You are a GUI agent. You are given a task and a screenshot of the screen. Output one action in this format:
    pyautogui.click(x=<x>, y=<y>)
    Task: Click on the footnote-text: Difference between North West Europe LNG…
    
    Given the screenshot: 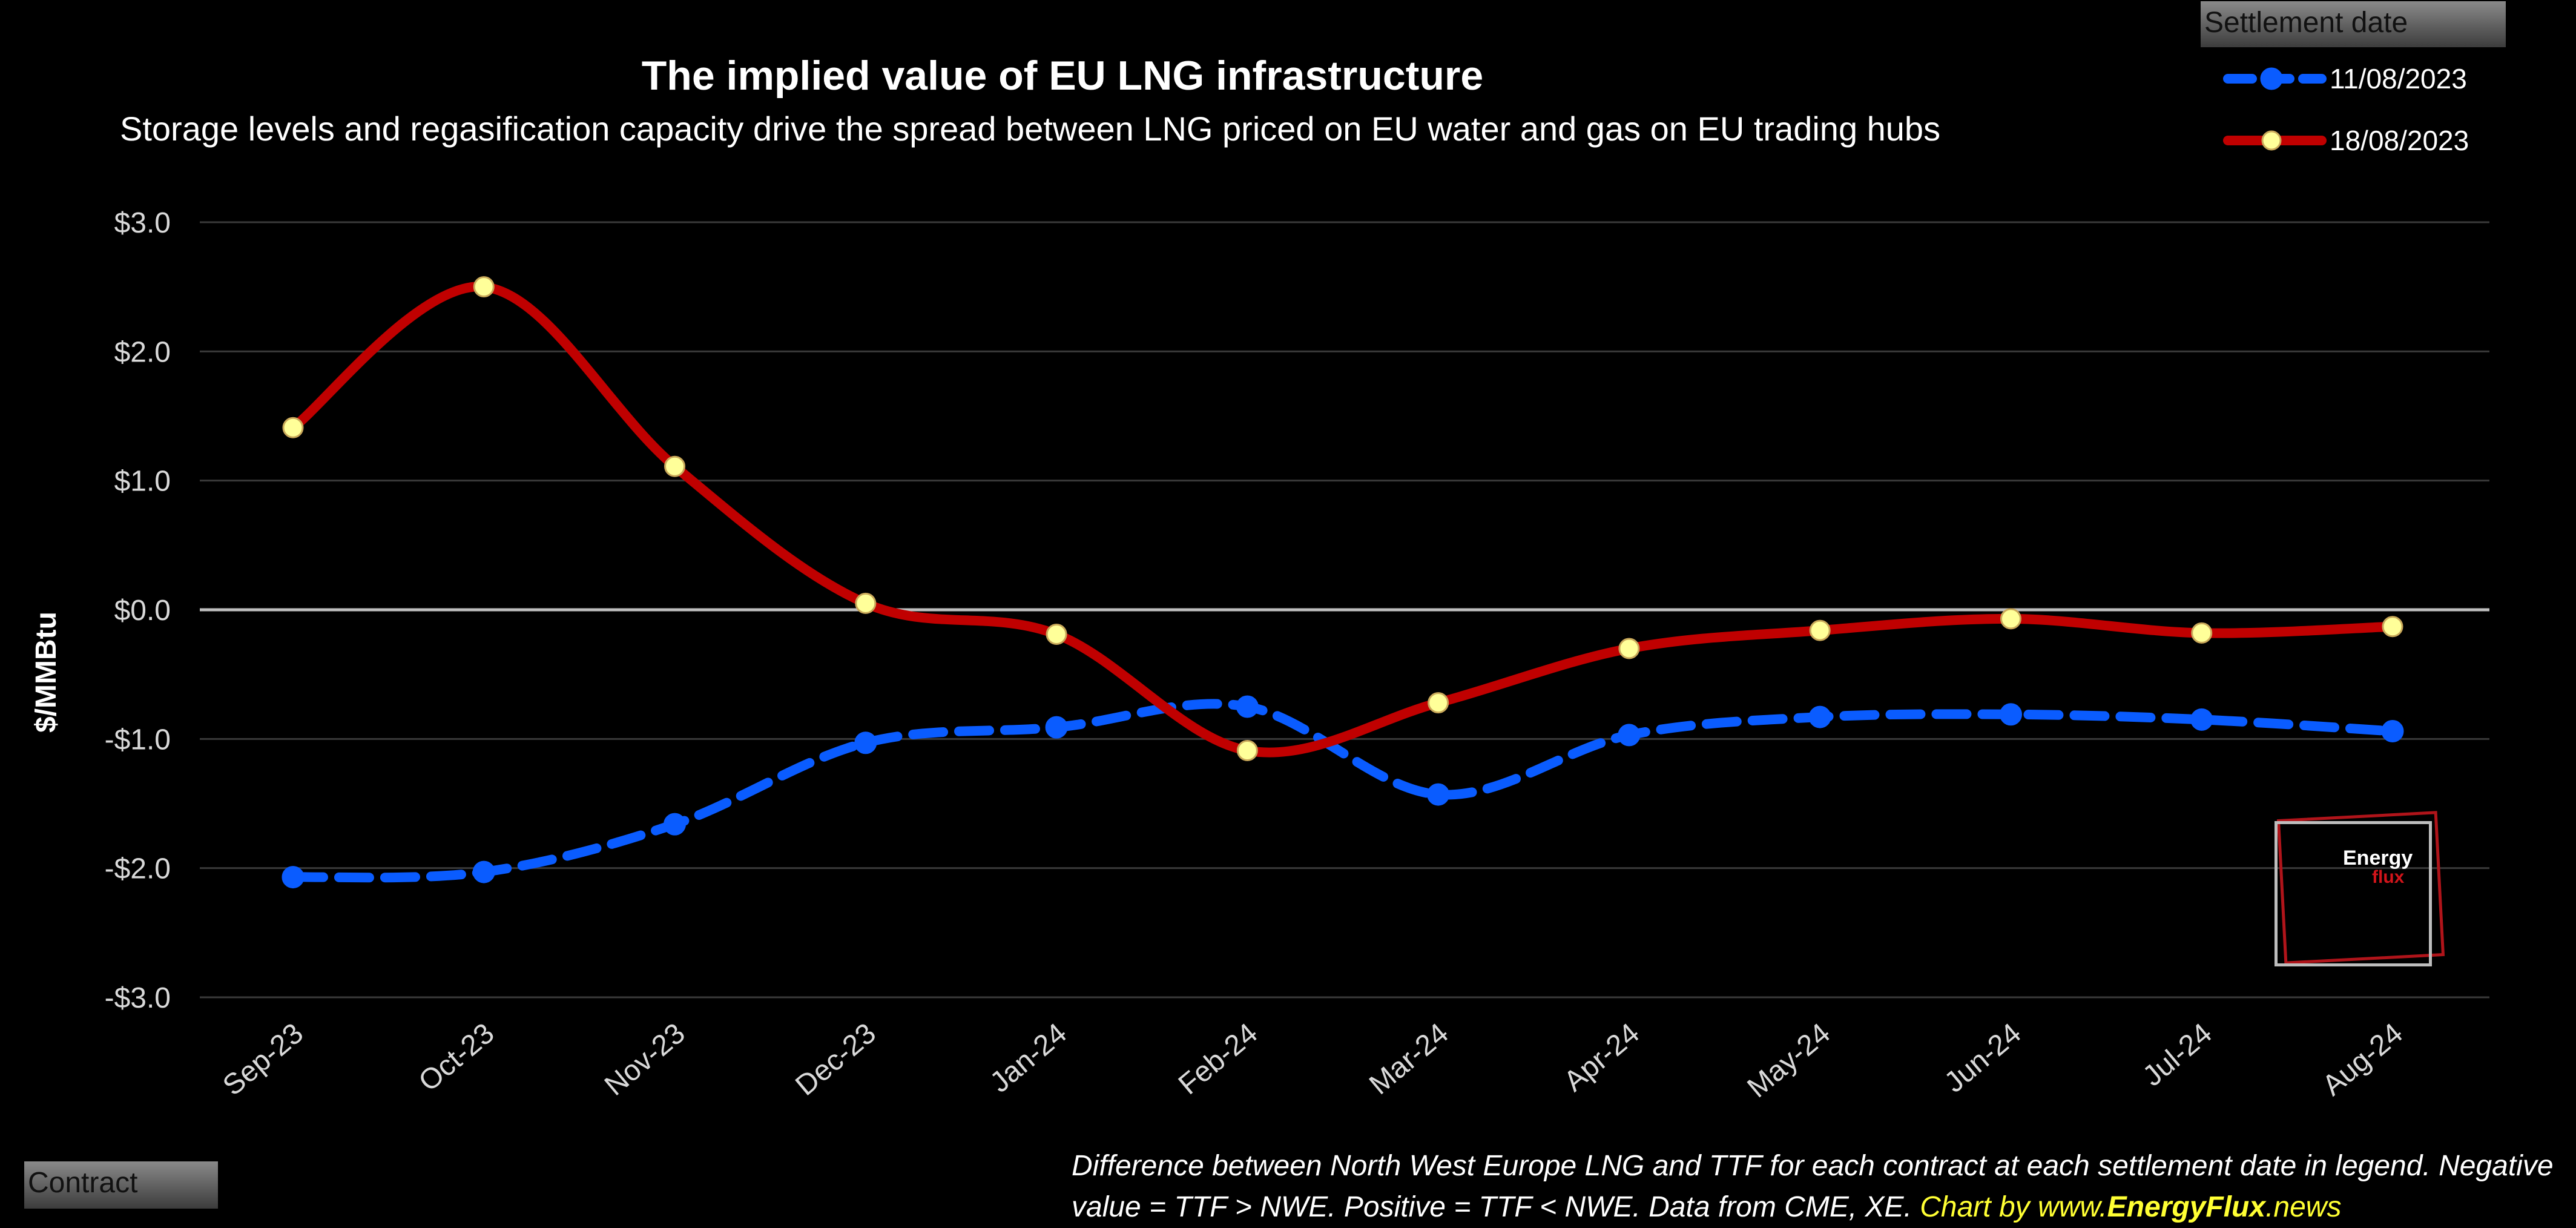 What is the action you would take?
    pyautogui.click(x=1813, y=1186)
    